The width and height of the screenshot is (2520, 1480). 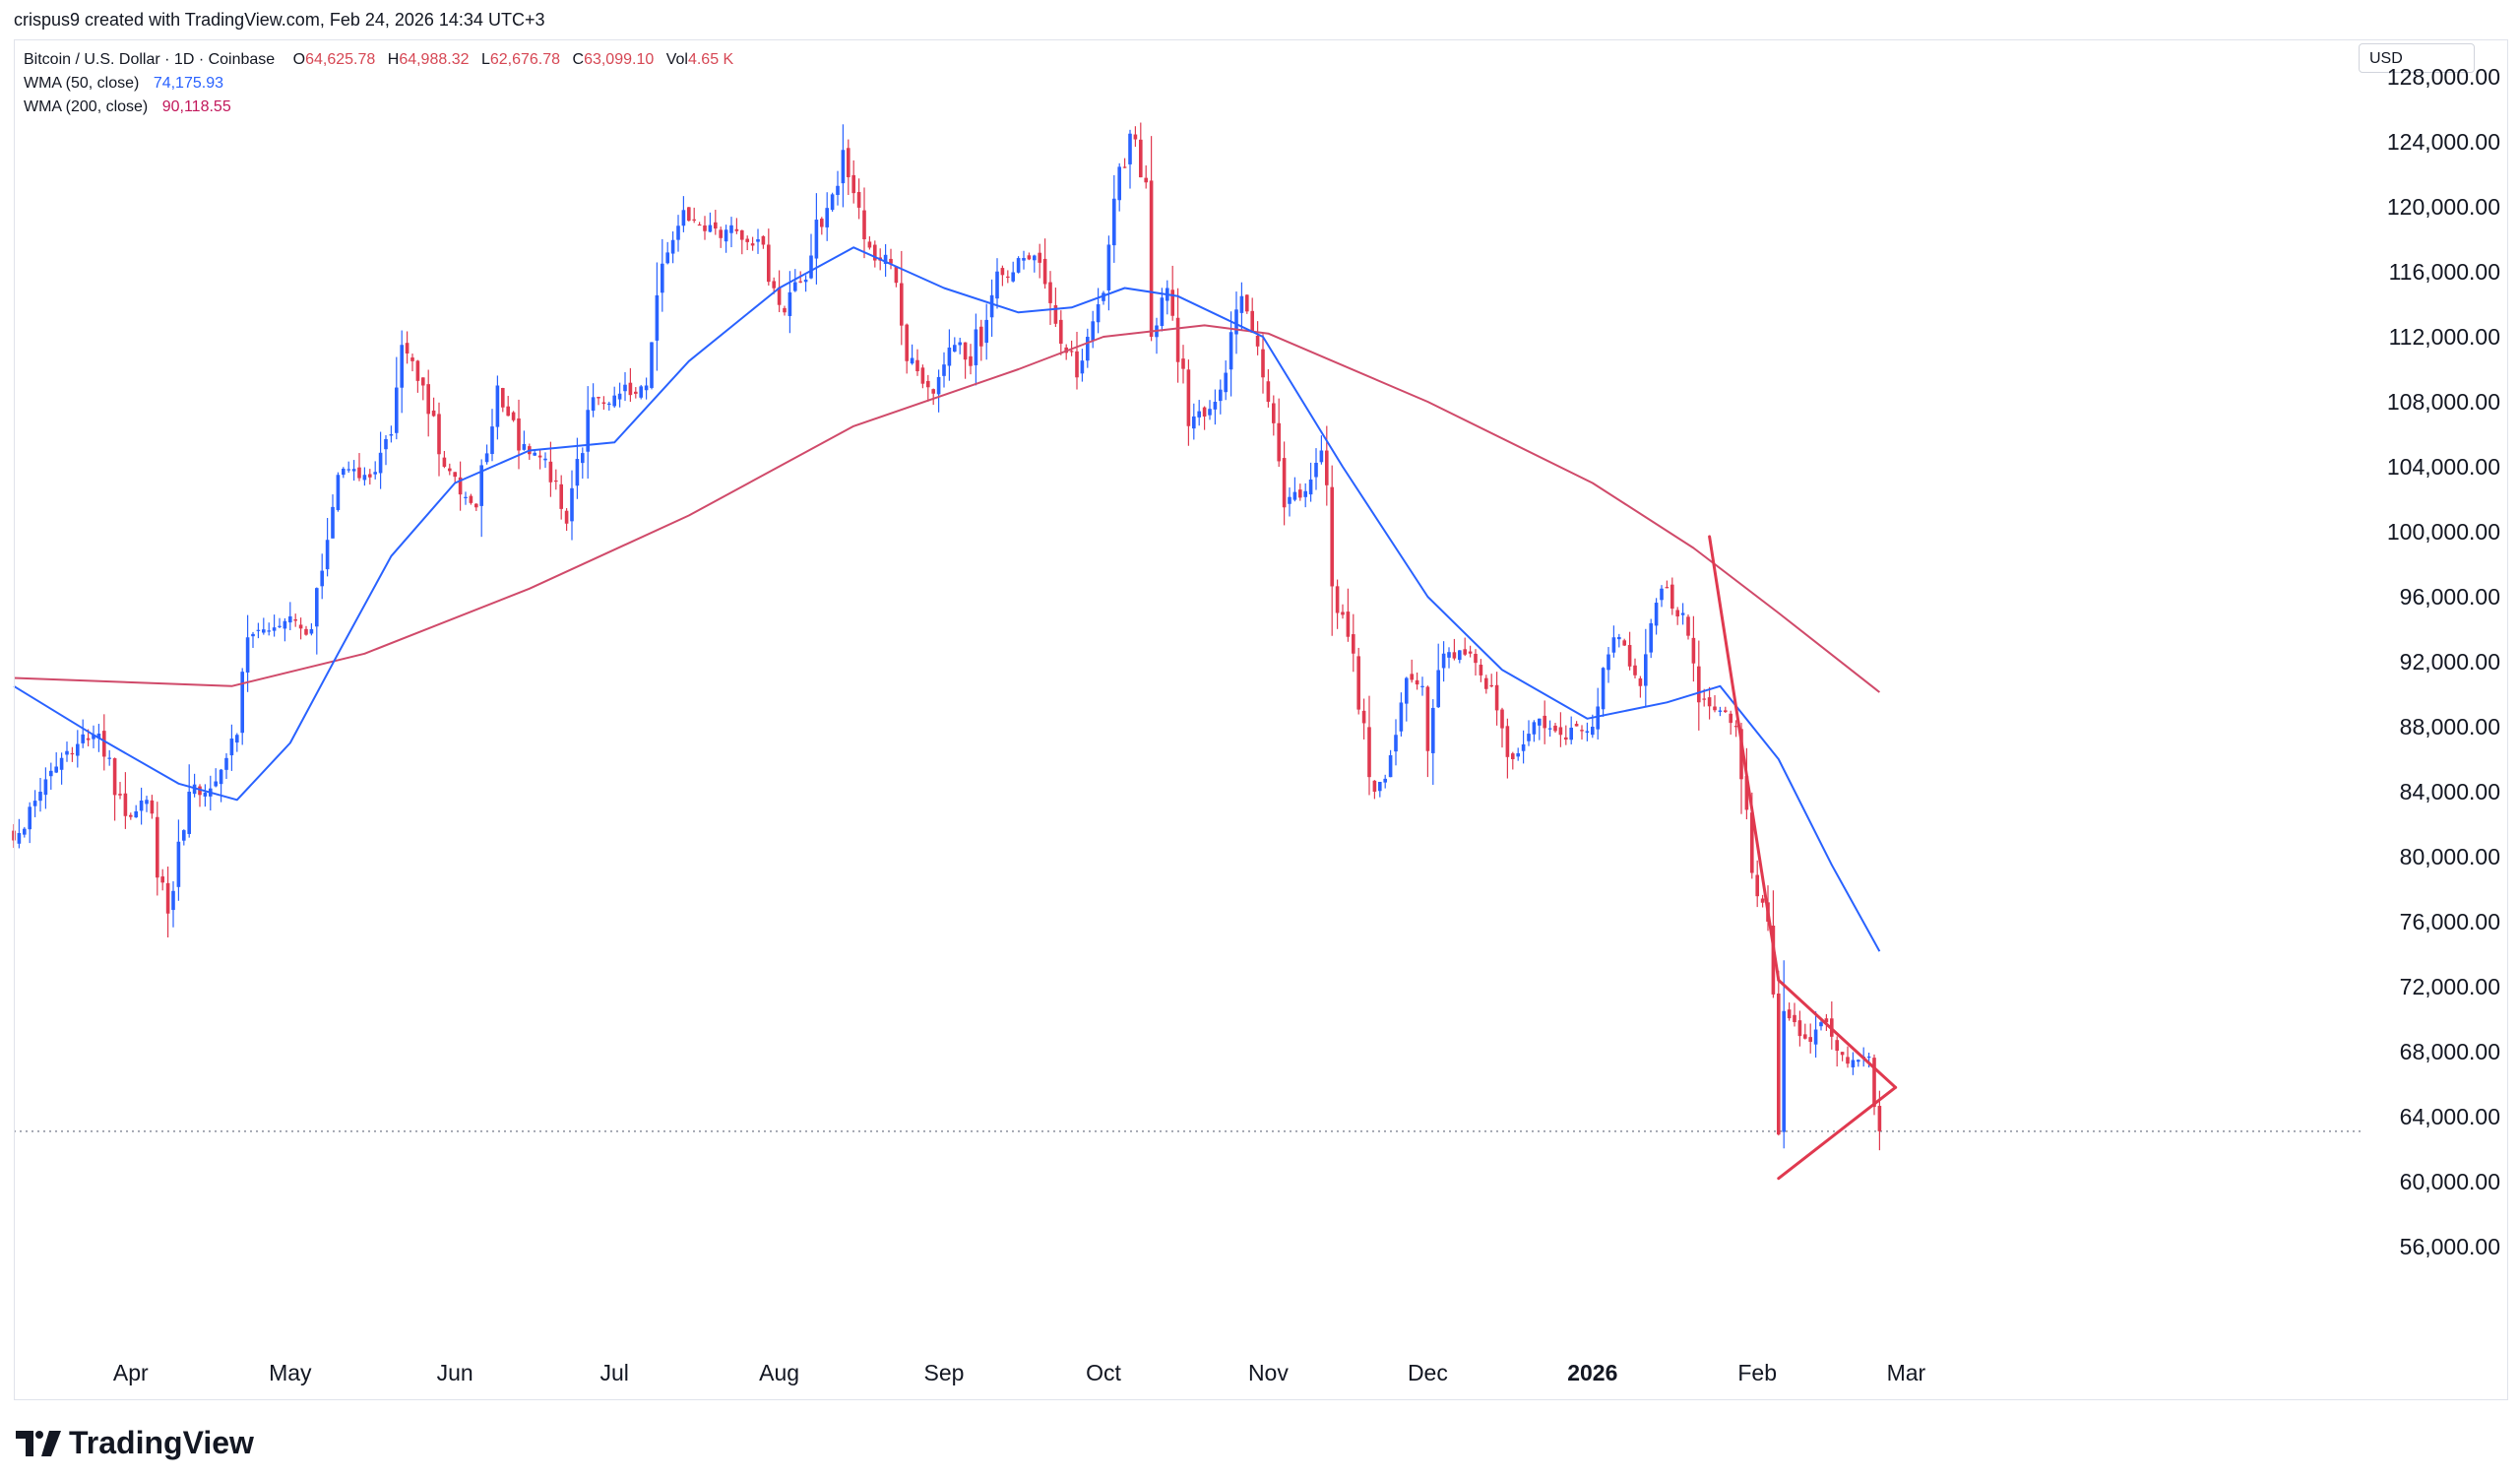 I want to click on y-tick-label: 104,000.00, so click(x=2443, y=467).